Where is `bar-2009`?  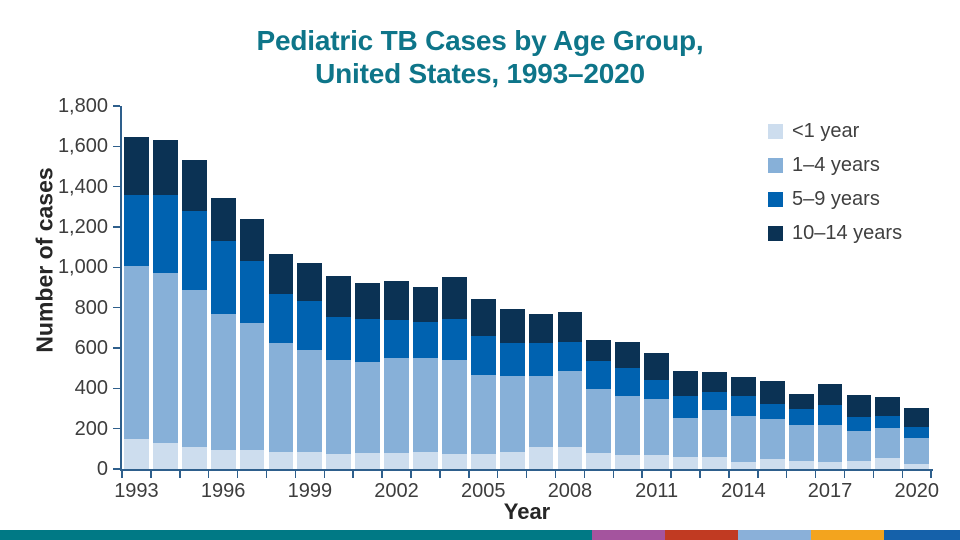 bar-2009 is located at coordinates (599, 404).